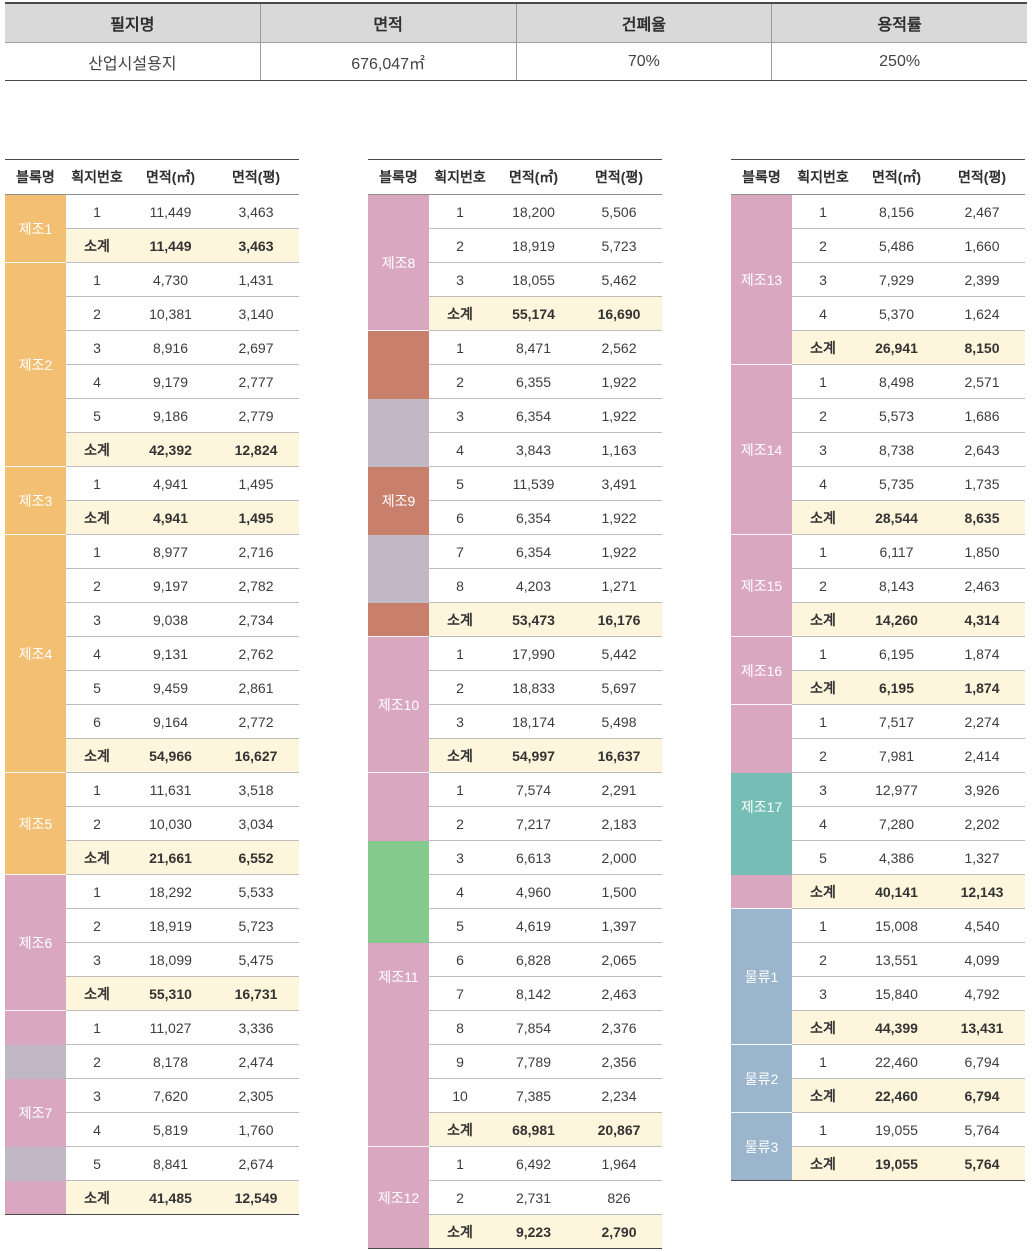 The image size is (1032, 1252). Describe the element at coordinates (170, 177) in the screenshot. I see `header-area-m2: 면적(㎡)` at that location.